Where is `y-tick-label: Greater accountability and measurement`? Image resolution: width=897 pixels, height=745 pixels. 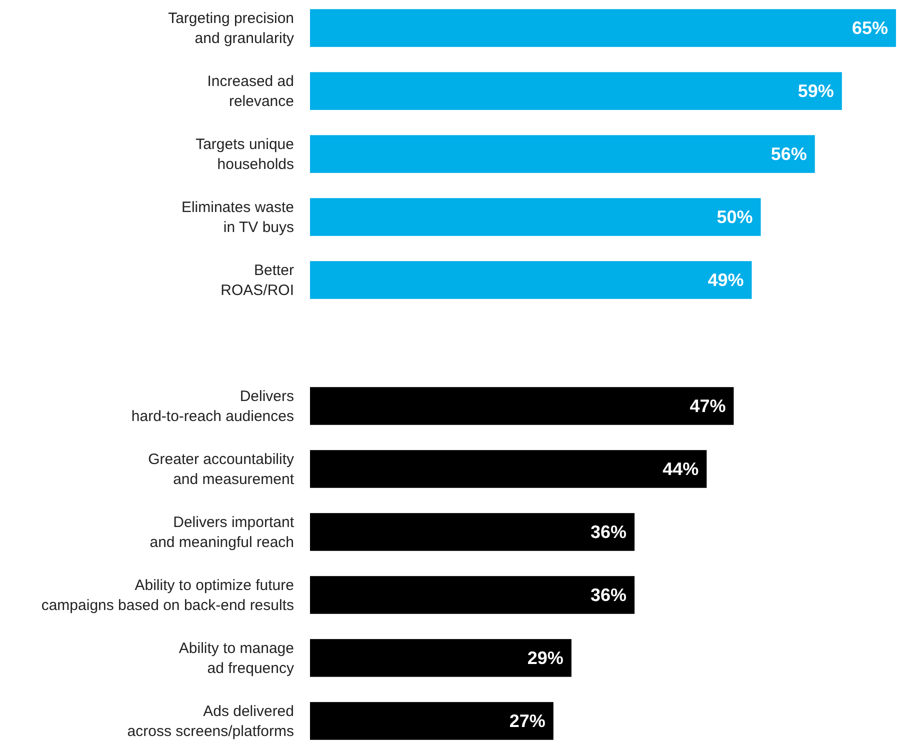 y-tick-label: Greater accountability and measurement is located at coordinates (221, 469).